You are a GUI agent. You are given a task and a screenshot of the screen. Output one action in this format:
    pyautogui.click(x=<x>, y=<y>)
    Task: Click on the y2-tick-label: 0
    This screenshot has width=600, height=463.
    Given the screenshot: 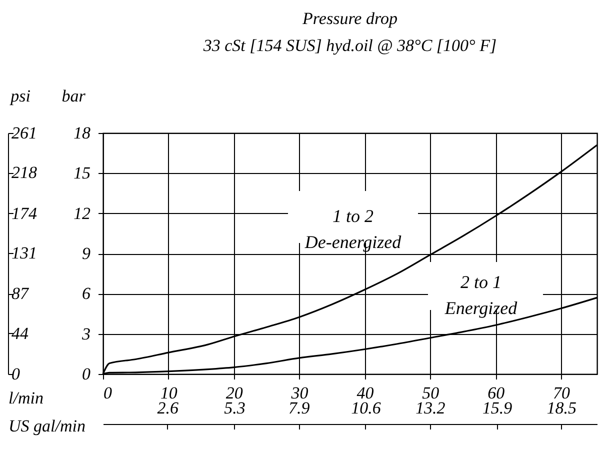 What is the action you would take?
    pyautogui.click(x=16, y=374)
    